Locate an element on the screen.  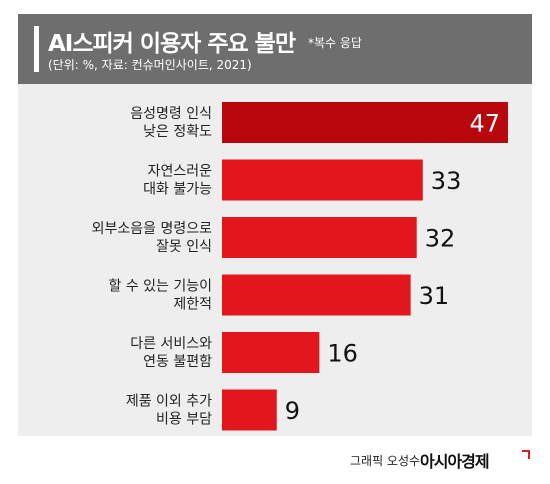
multiple-response-note: *복수 응답 is located at coordinates (335, 43).